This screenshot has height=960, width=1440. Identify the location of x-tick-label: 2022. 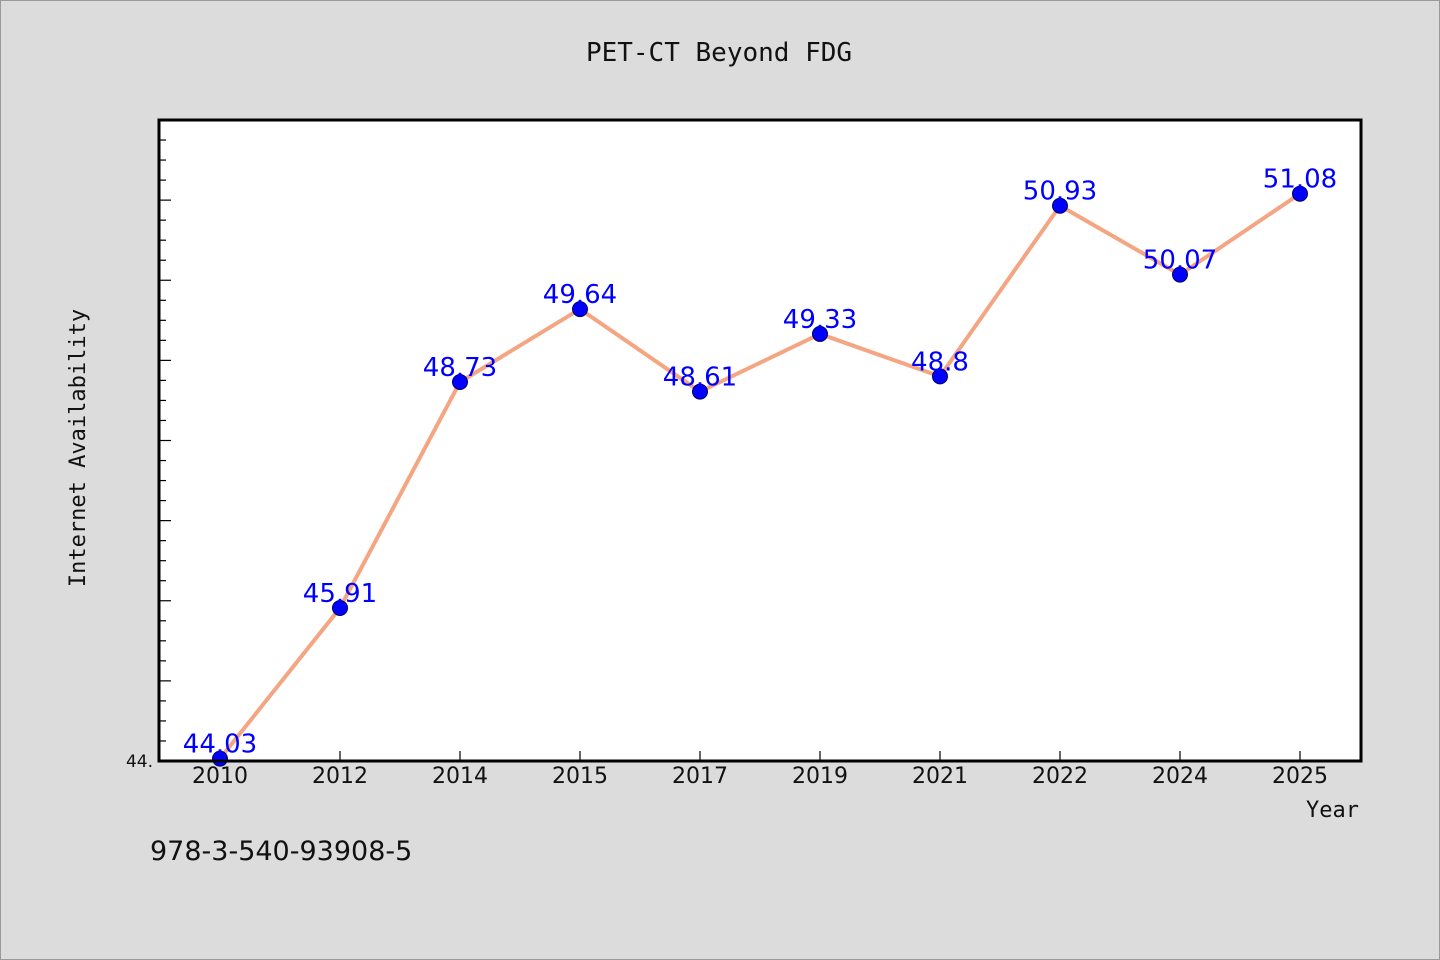
(1060, 776).